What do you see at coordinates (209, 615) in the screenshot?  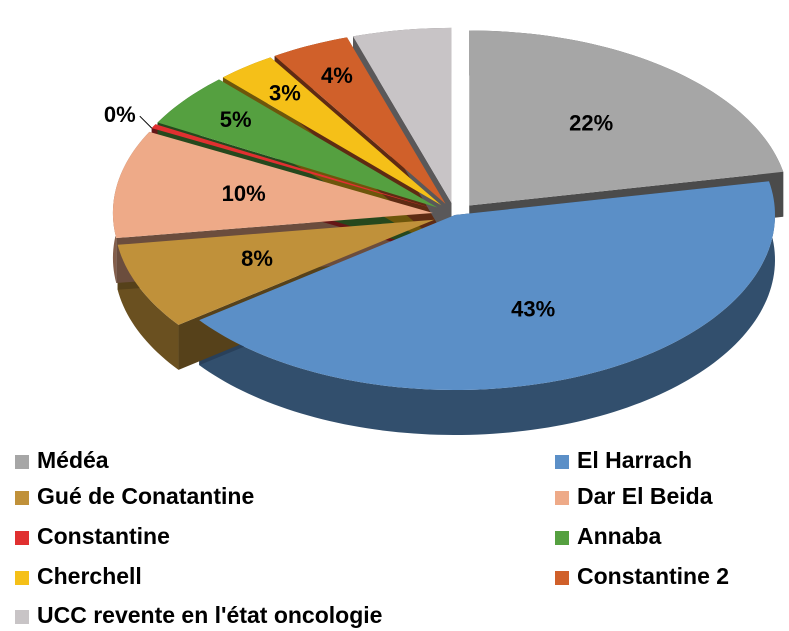 I see `legend-label: UCC revente en l'état oncologie` at bounding box center [209, 615].